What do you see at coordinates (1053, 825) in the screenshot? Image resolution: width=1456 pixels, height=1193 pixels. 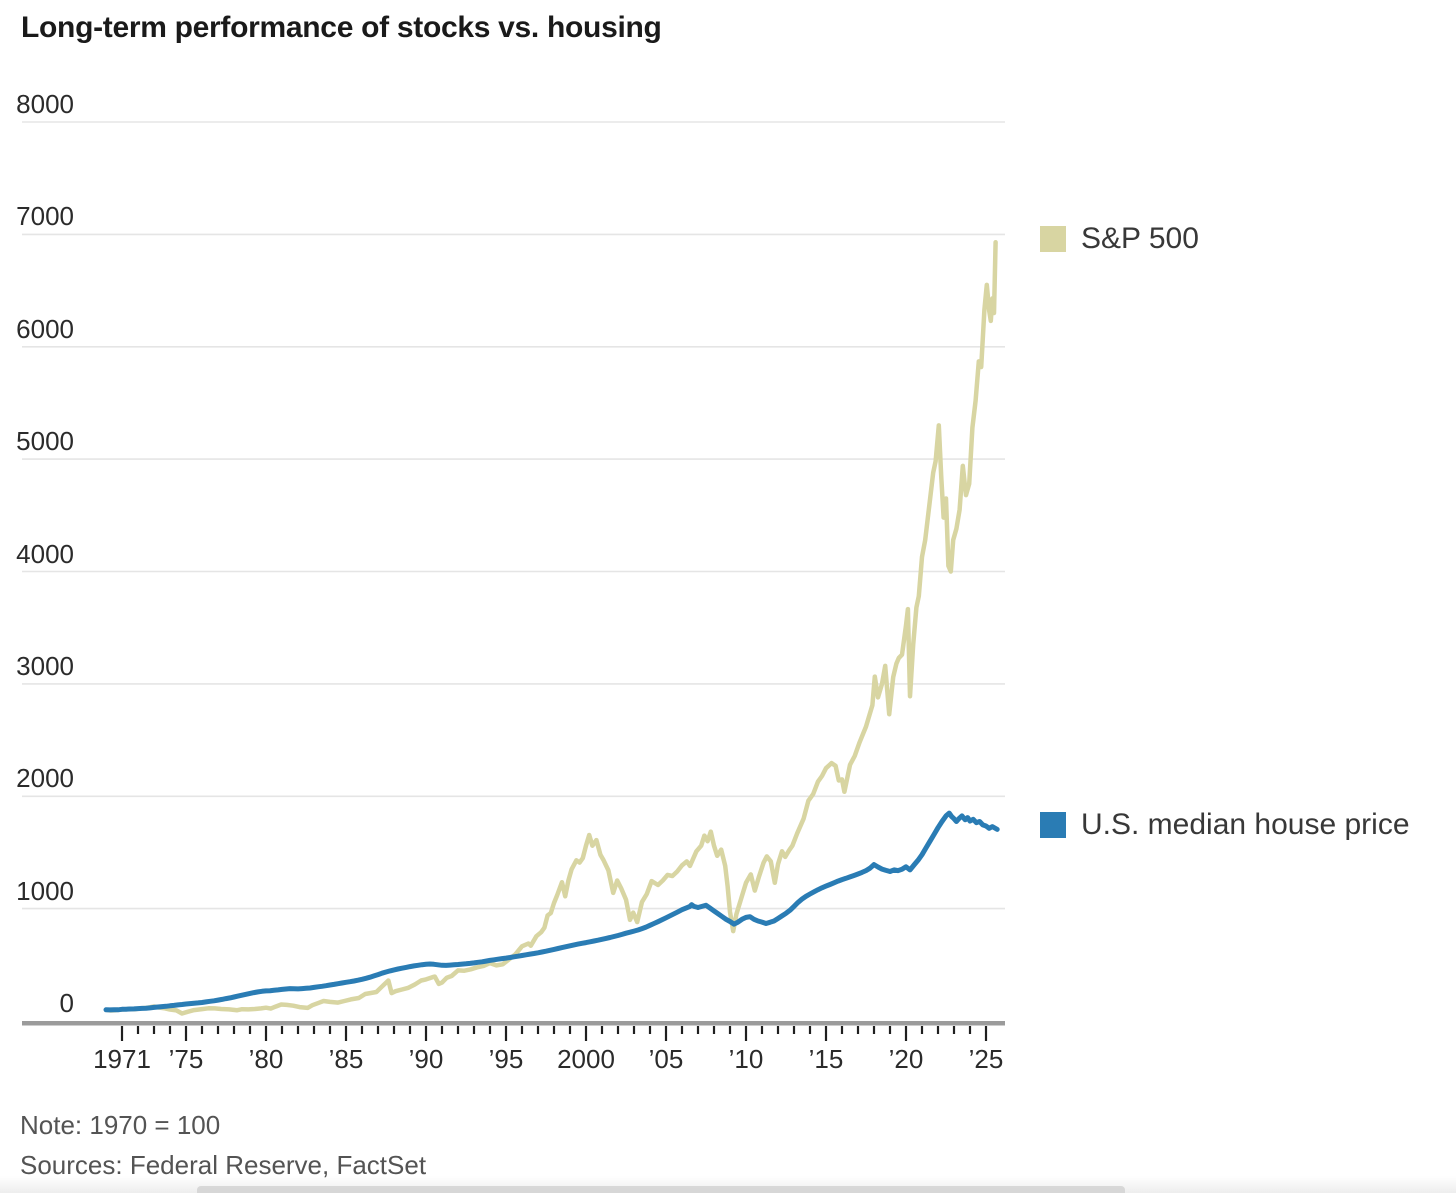 I see `legend-swatch-house-price` at bounding box center [1053, 825].